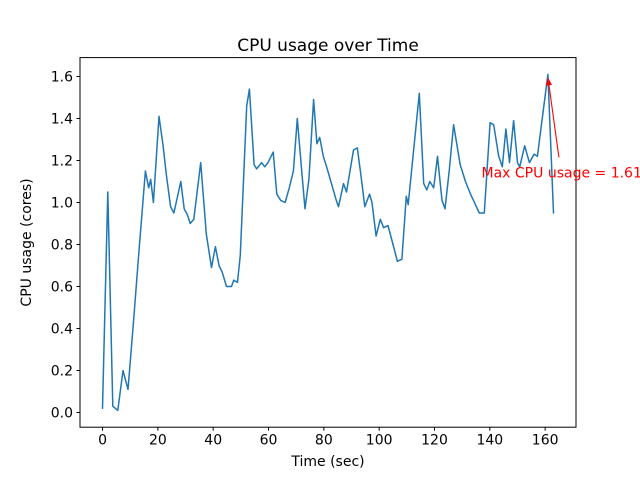 The image size is (640, 484). What do you see at coordinates (62, 414) in the screenshot?
I see `y-tick-label: 0.0` at bounding box center [62, 414].